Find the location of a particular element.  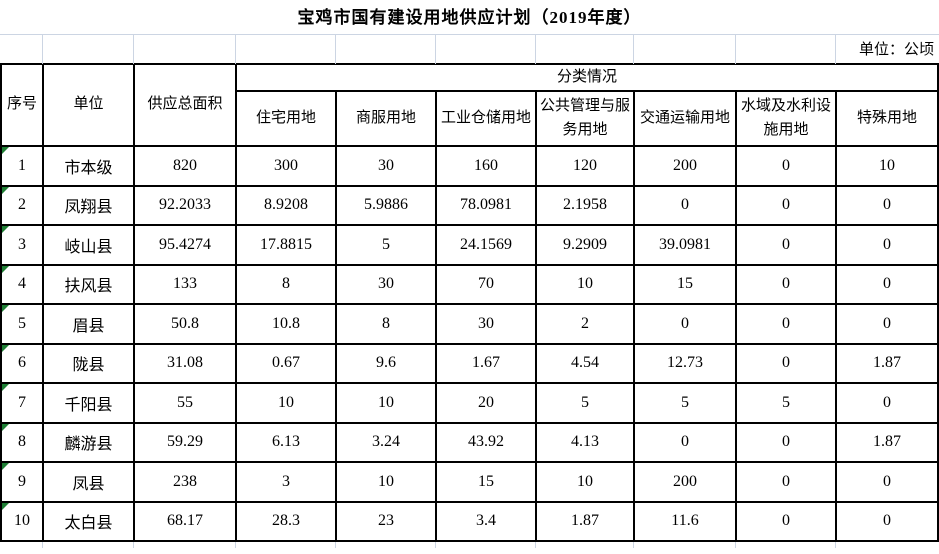

serial-cell: 3 is located at coordinates (22, 245).